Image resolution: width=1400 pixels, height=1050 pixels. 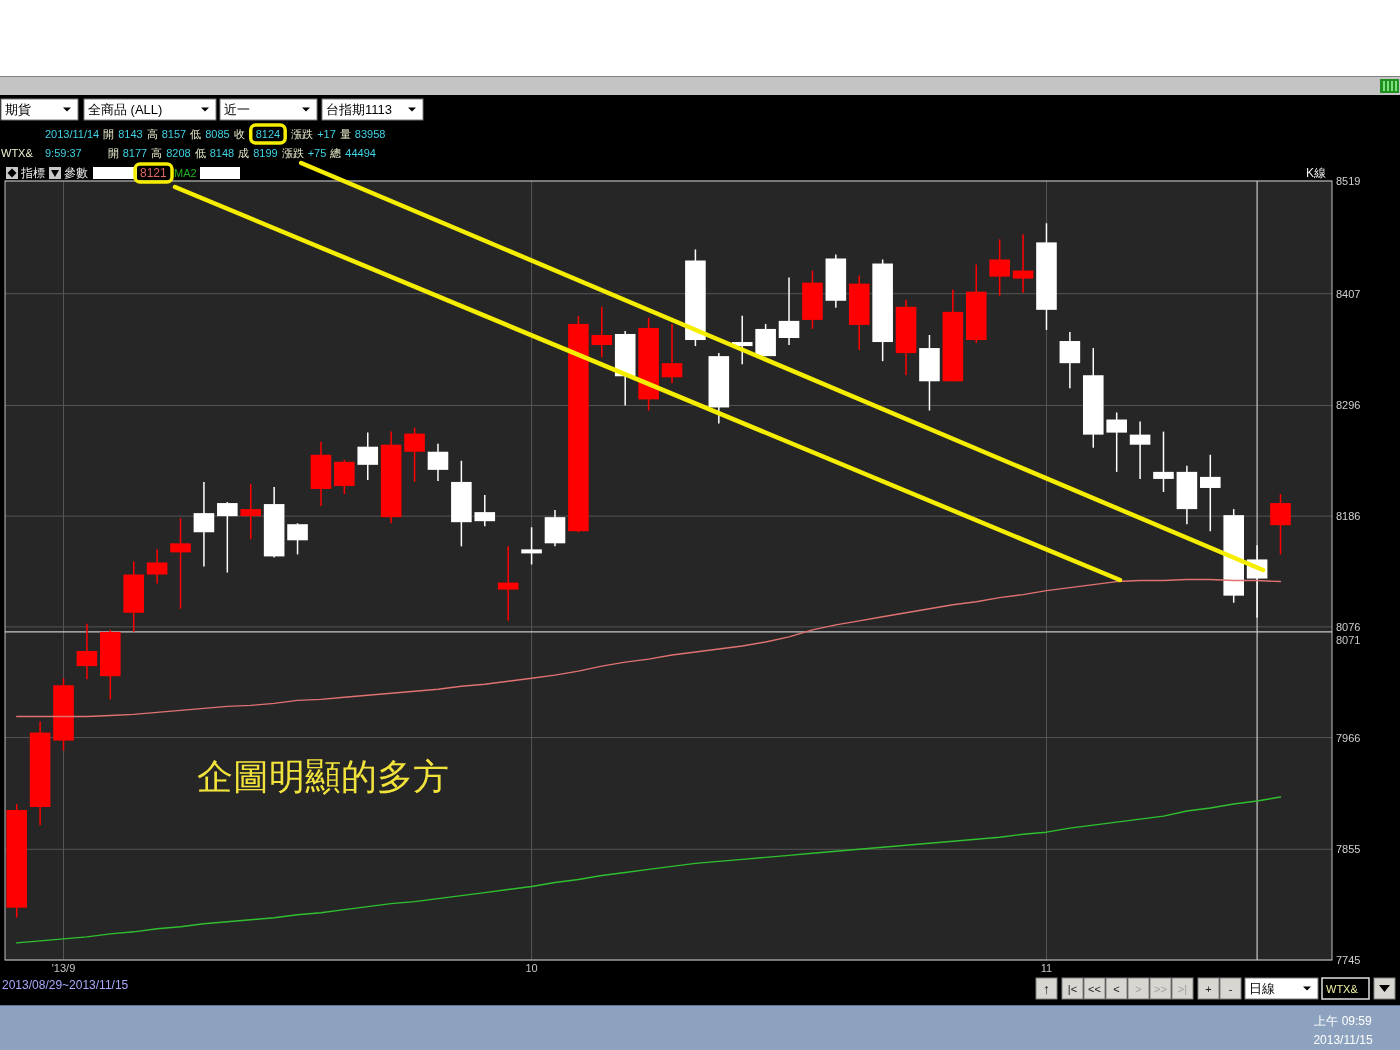 I want to click on y-tick-label: 7855, so click(x=1348, y=849).